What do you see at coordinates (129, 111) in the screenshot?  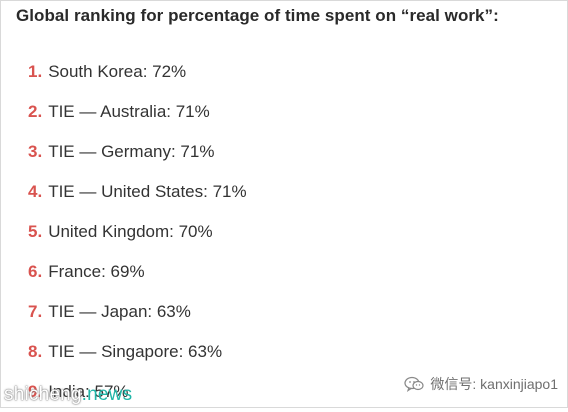 I see `rank-text: TIE — Australia: 71%` at bounding box center [129, 111].